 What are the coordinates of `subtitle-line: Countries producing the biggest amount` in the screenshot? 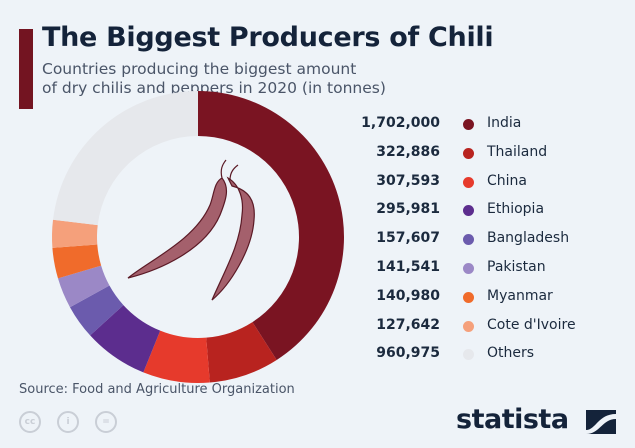 It's located at (199, 69).